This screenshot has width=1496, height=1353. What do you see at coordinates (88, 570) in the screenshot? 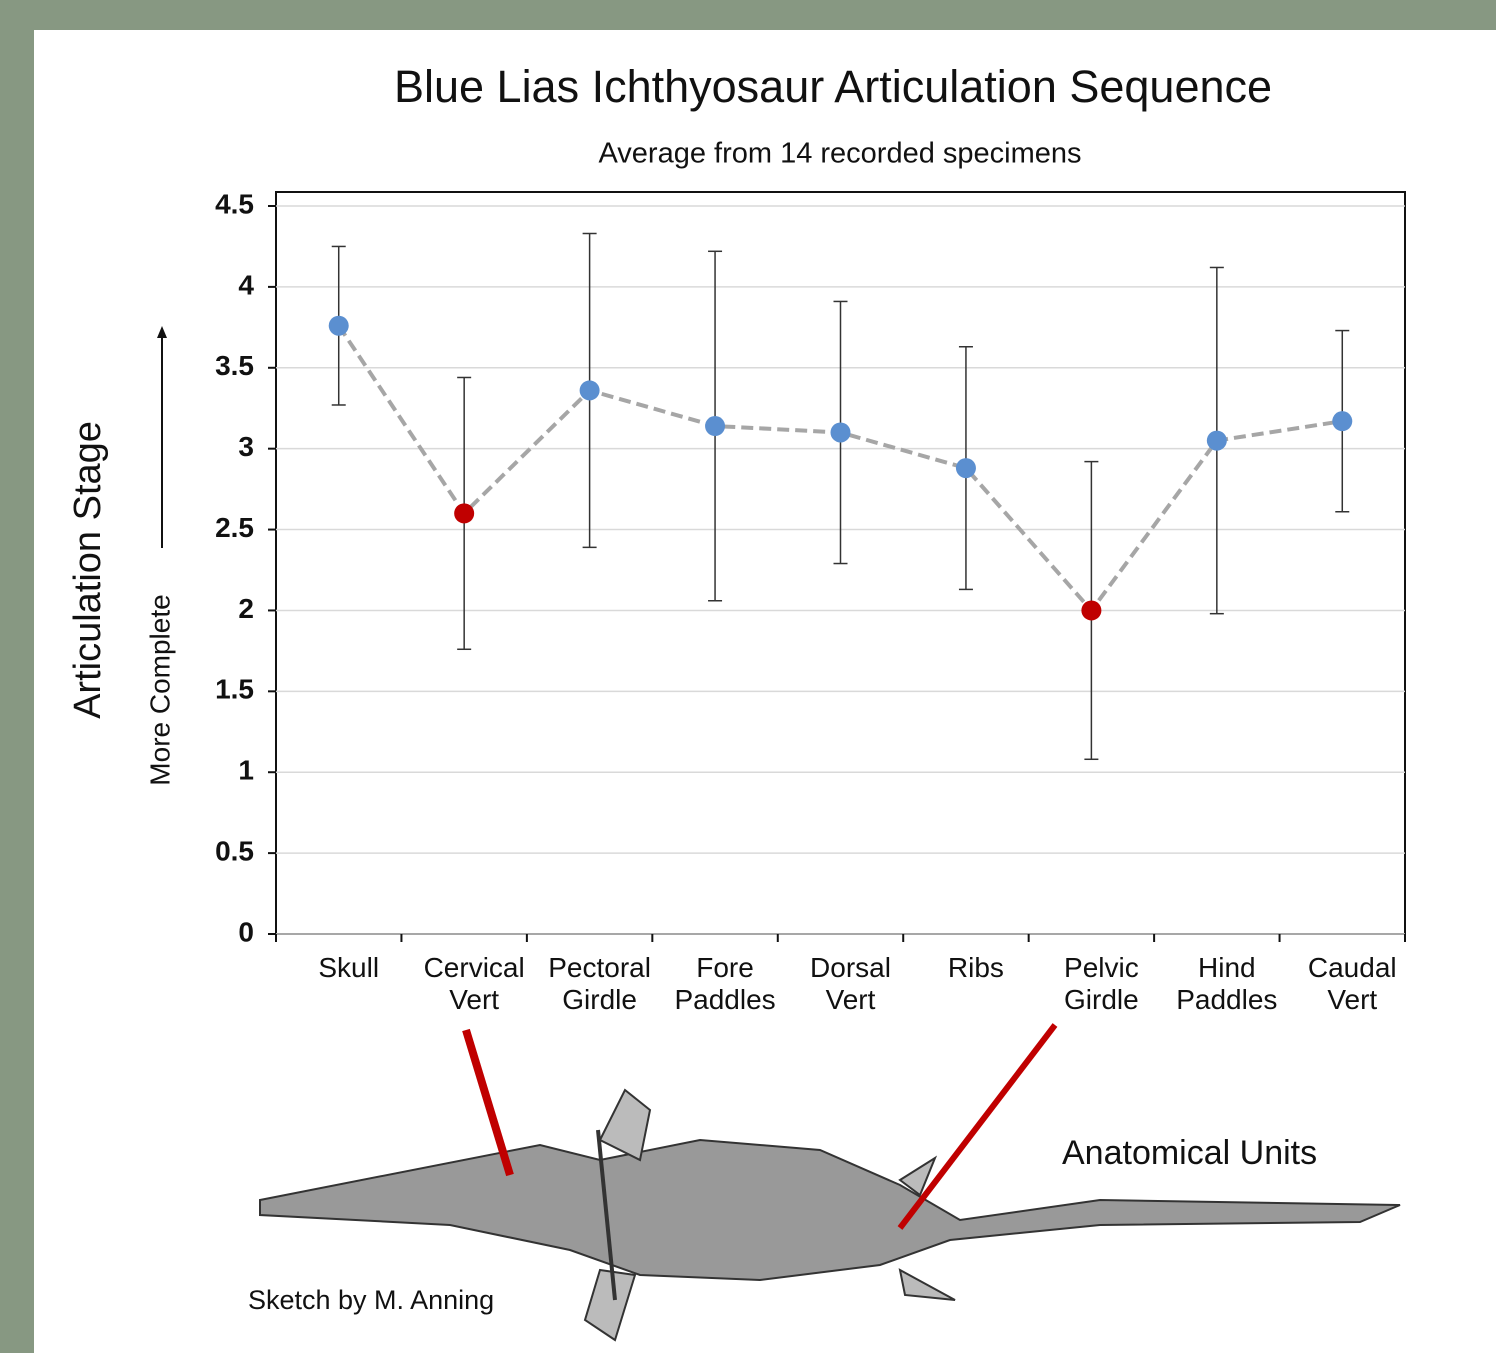
I see `y-axis-label: Articulation Stage` at bounding box center [88, 570].